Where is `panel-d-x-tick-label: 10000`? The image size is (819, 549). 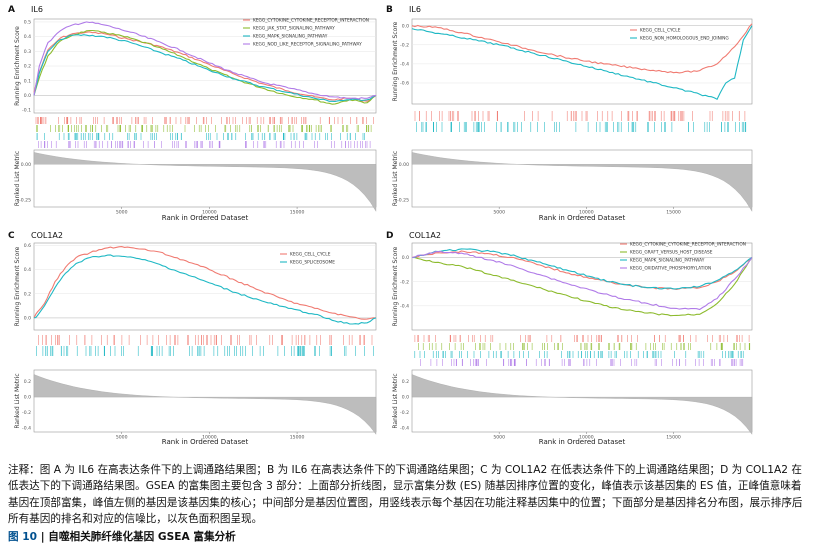
panel-d-x-tick-label: 10000 is located at coordinates (586, 438).